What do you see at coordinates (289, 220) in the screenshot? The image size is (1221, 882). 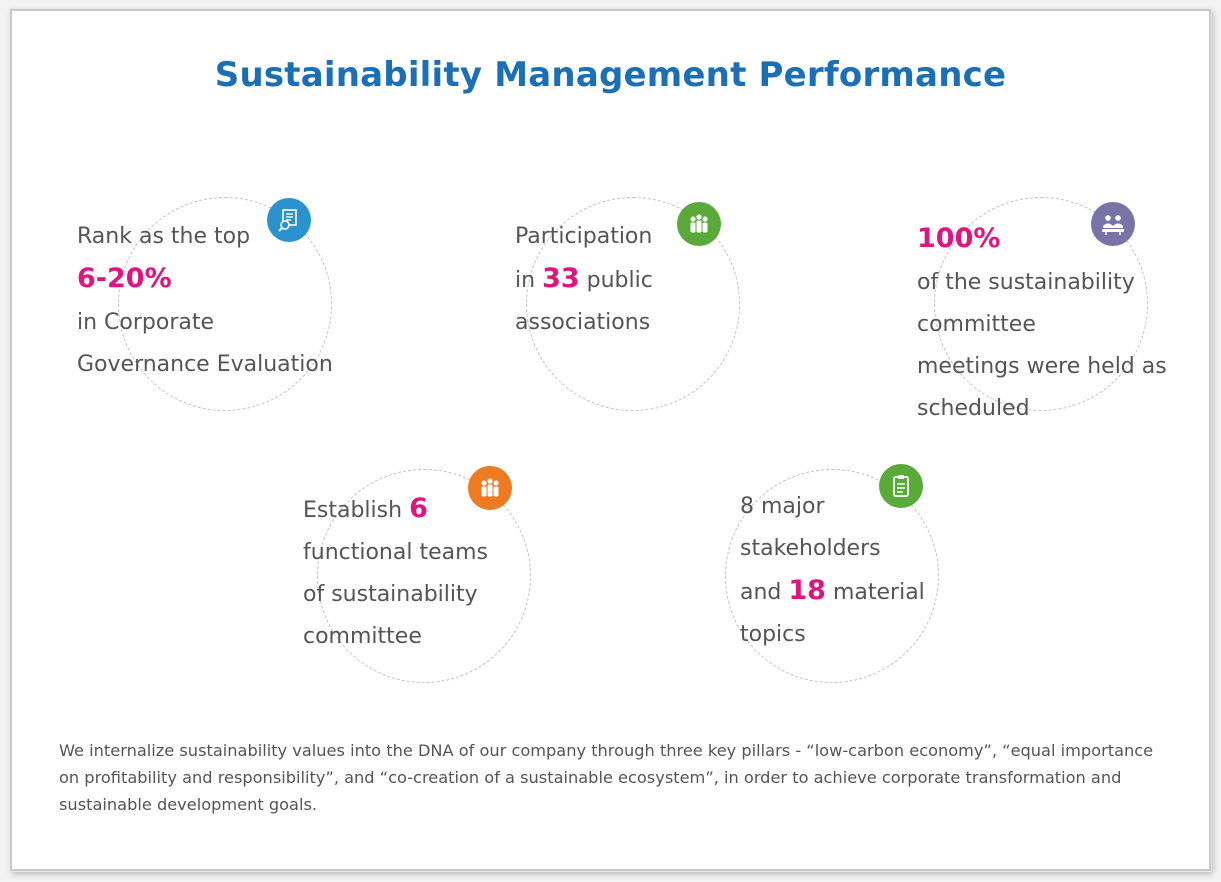 I see `magnifier-document-icon` at bounding box center [289, 220].